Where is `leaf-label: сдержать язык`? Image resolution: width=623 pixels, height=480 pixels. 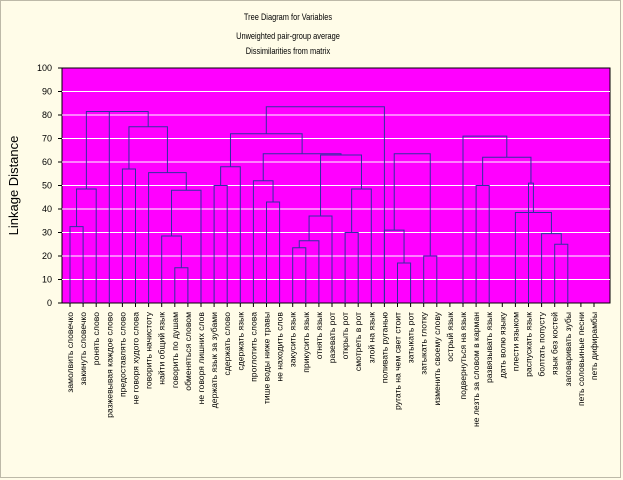
leaf-label: сдержать язык is located at coordinates (240, 341).